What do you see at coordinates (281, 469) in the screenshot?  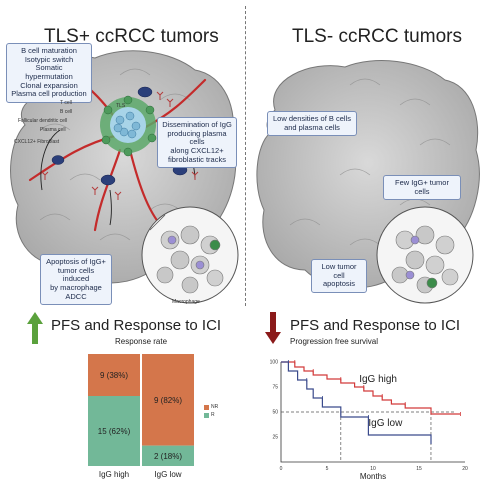 I see `km-x-tick: 0` at bounding box center [281, 469].